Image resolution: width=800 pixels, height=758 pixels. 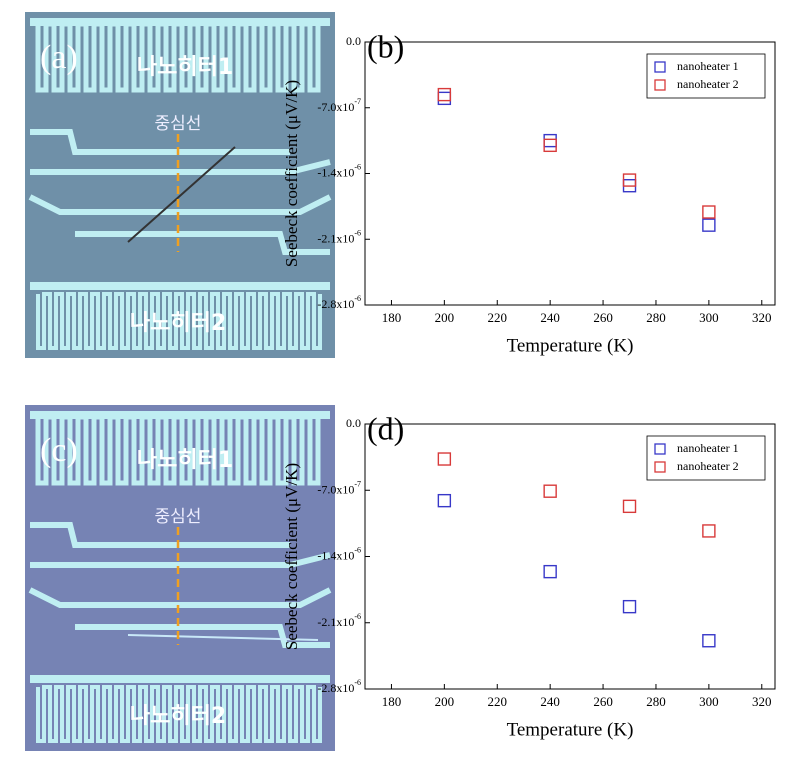 What do you see at coordinates (385, 428) in the screenshot?
I see `panel-label: (d)` at bounding box center [385, 428].